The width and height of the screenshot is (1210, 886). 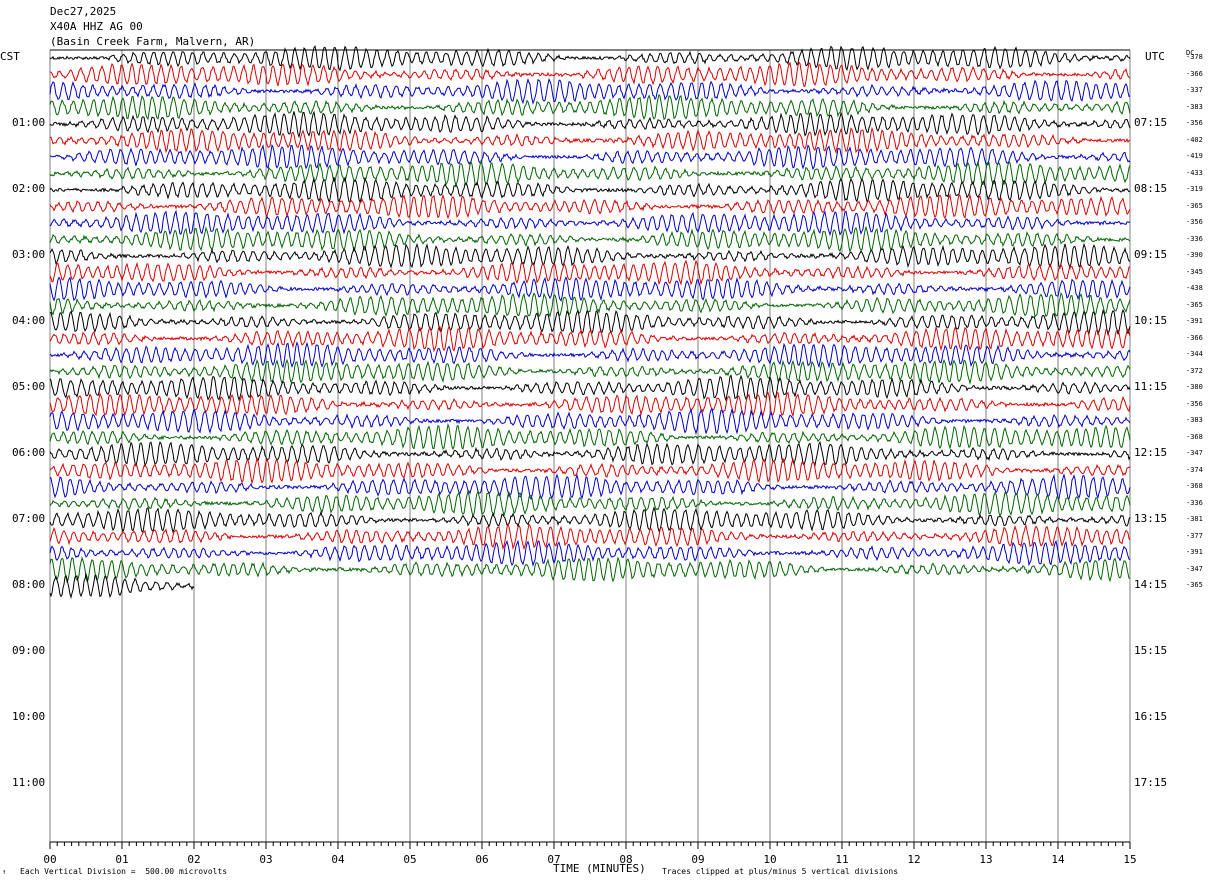 What do you see at coordinates (1151, 320) in the screenshot?
I see `utc-time-label: 10:15` at bounding box center [1151, 320].